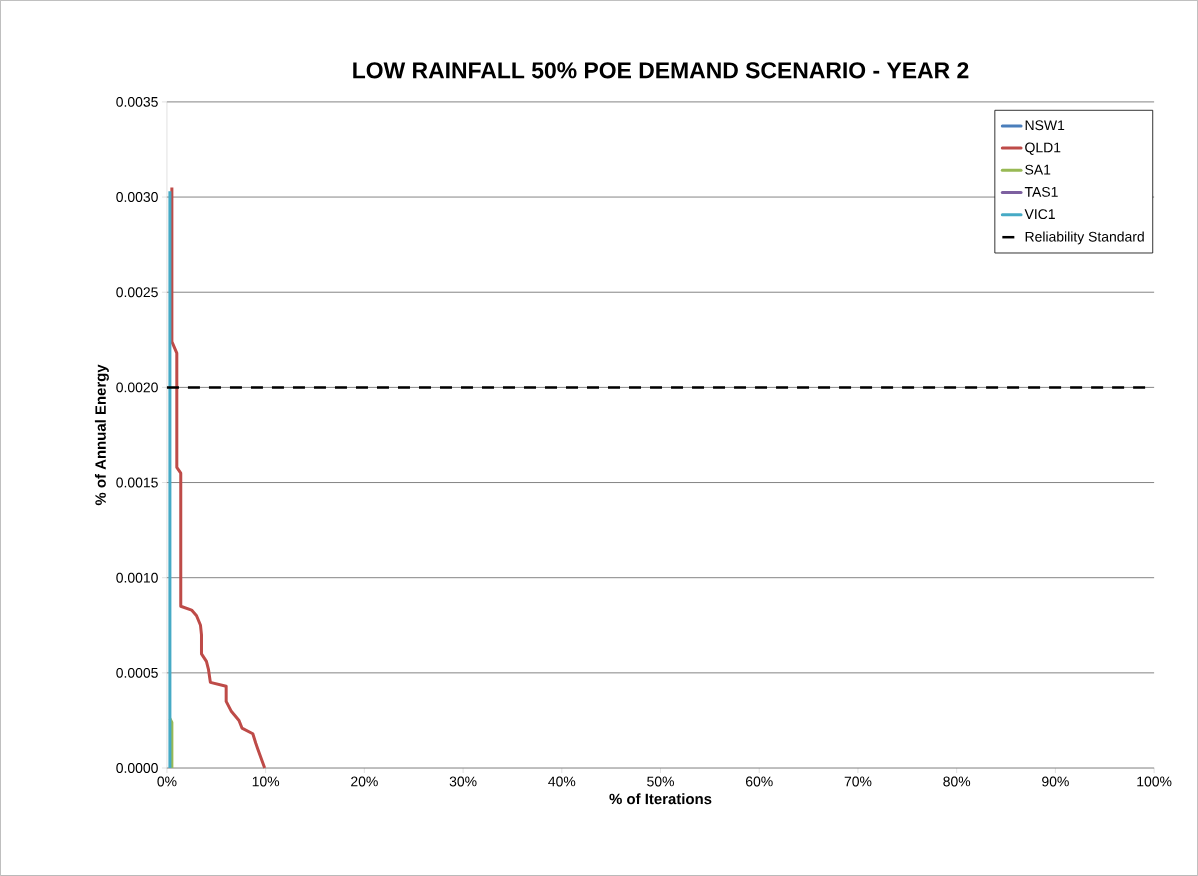 The width and height of the screenshot is (1198, 876). What do you see at coordinates (137, 768) in the screenshot?
I see `y-tick-label: 0.0000` at bounding box center [137, 768].